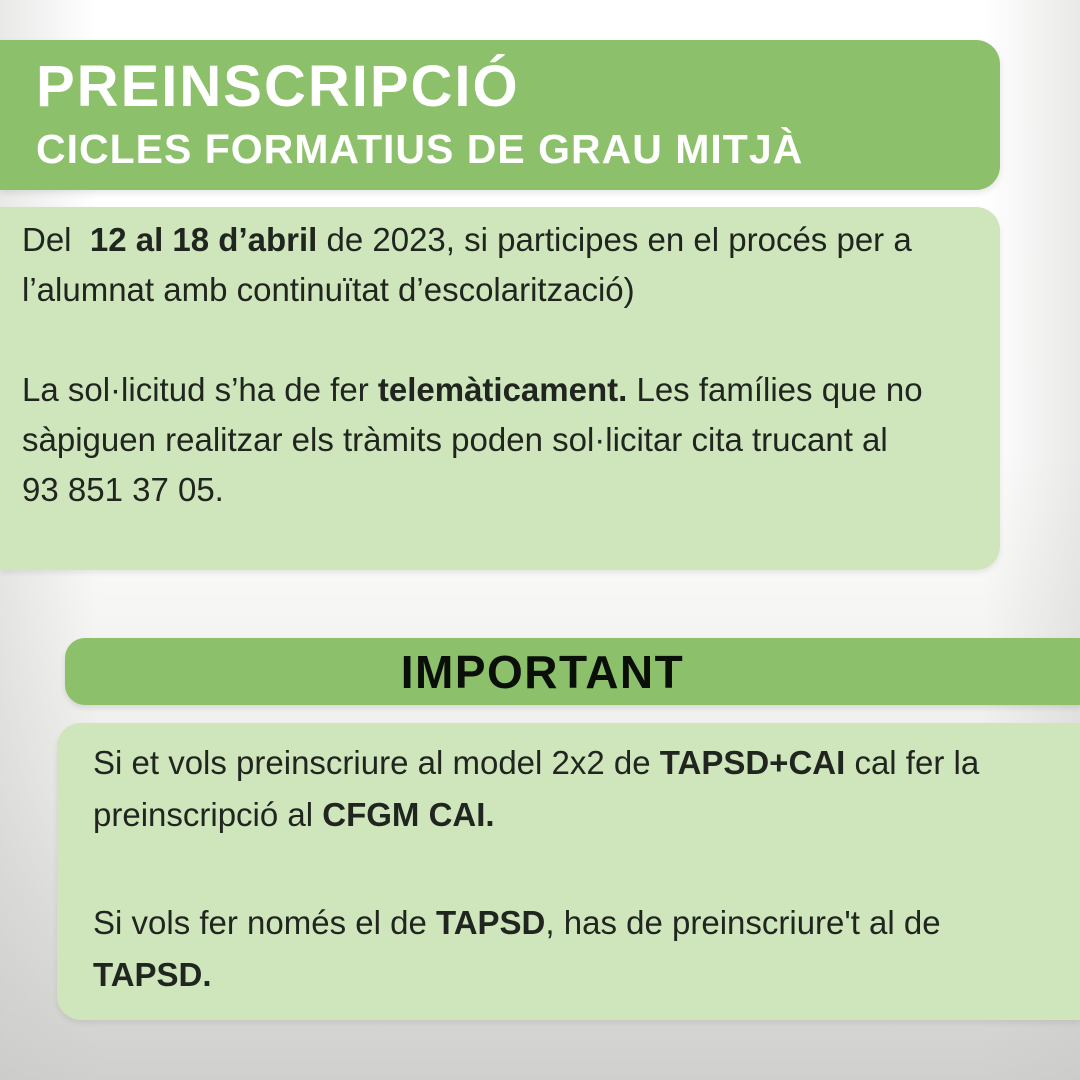  I want to click on important-banner: IMPORTANT, so click(572, 671).